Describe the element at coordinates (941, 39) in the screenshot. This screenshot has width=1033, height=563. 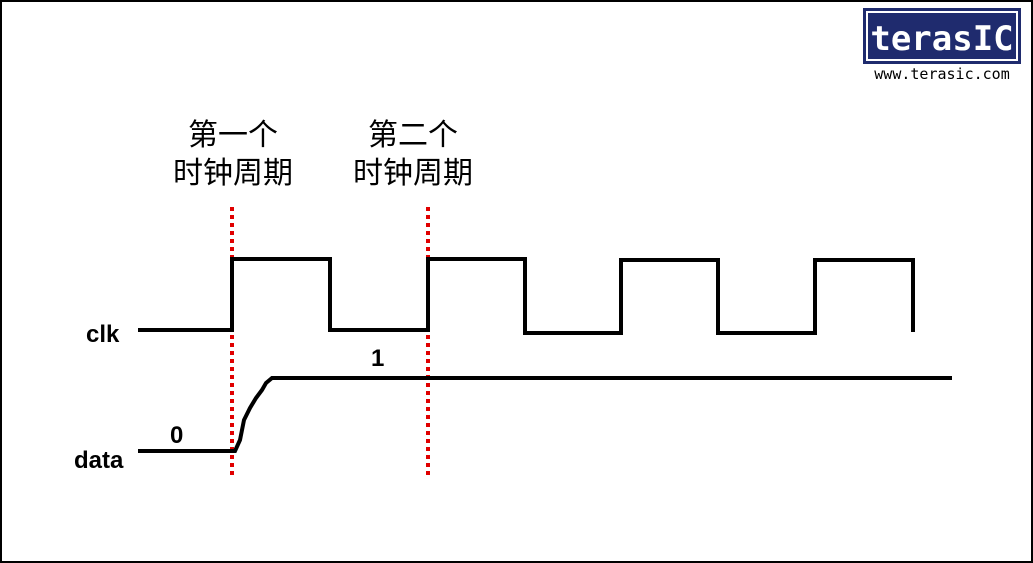
I see `logo-brand: terasIC` at that location.